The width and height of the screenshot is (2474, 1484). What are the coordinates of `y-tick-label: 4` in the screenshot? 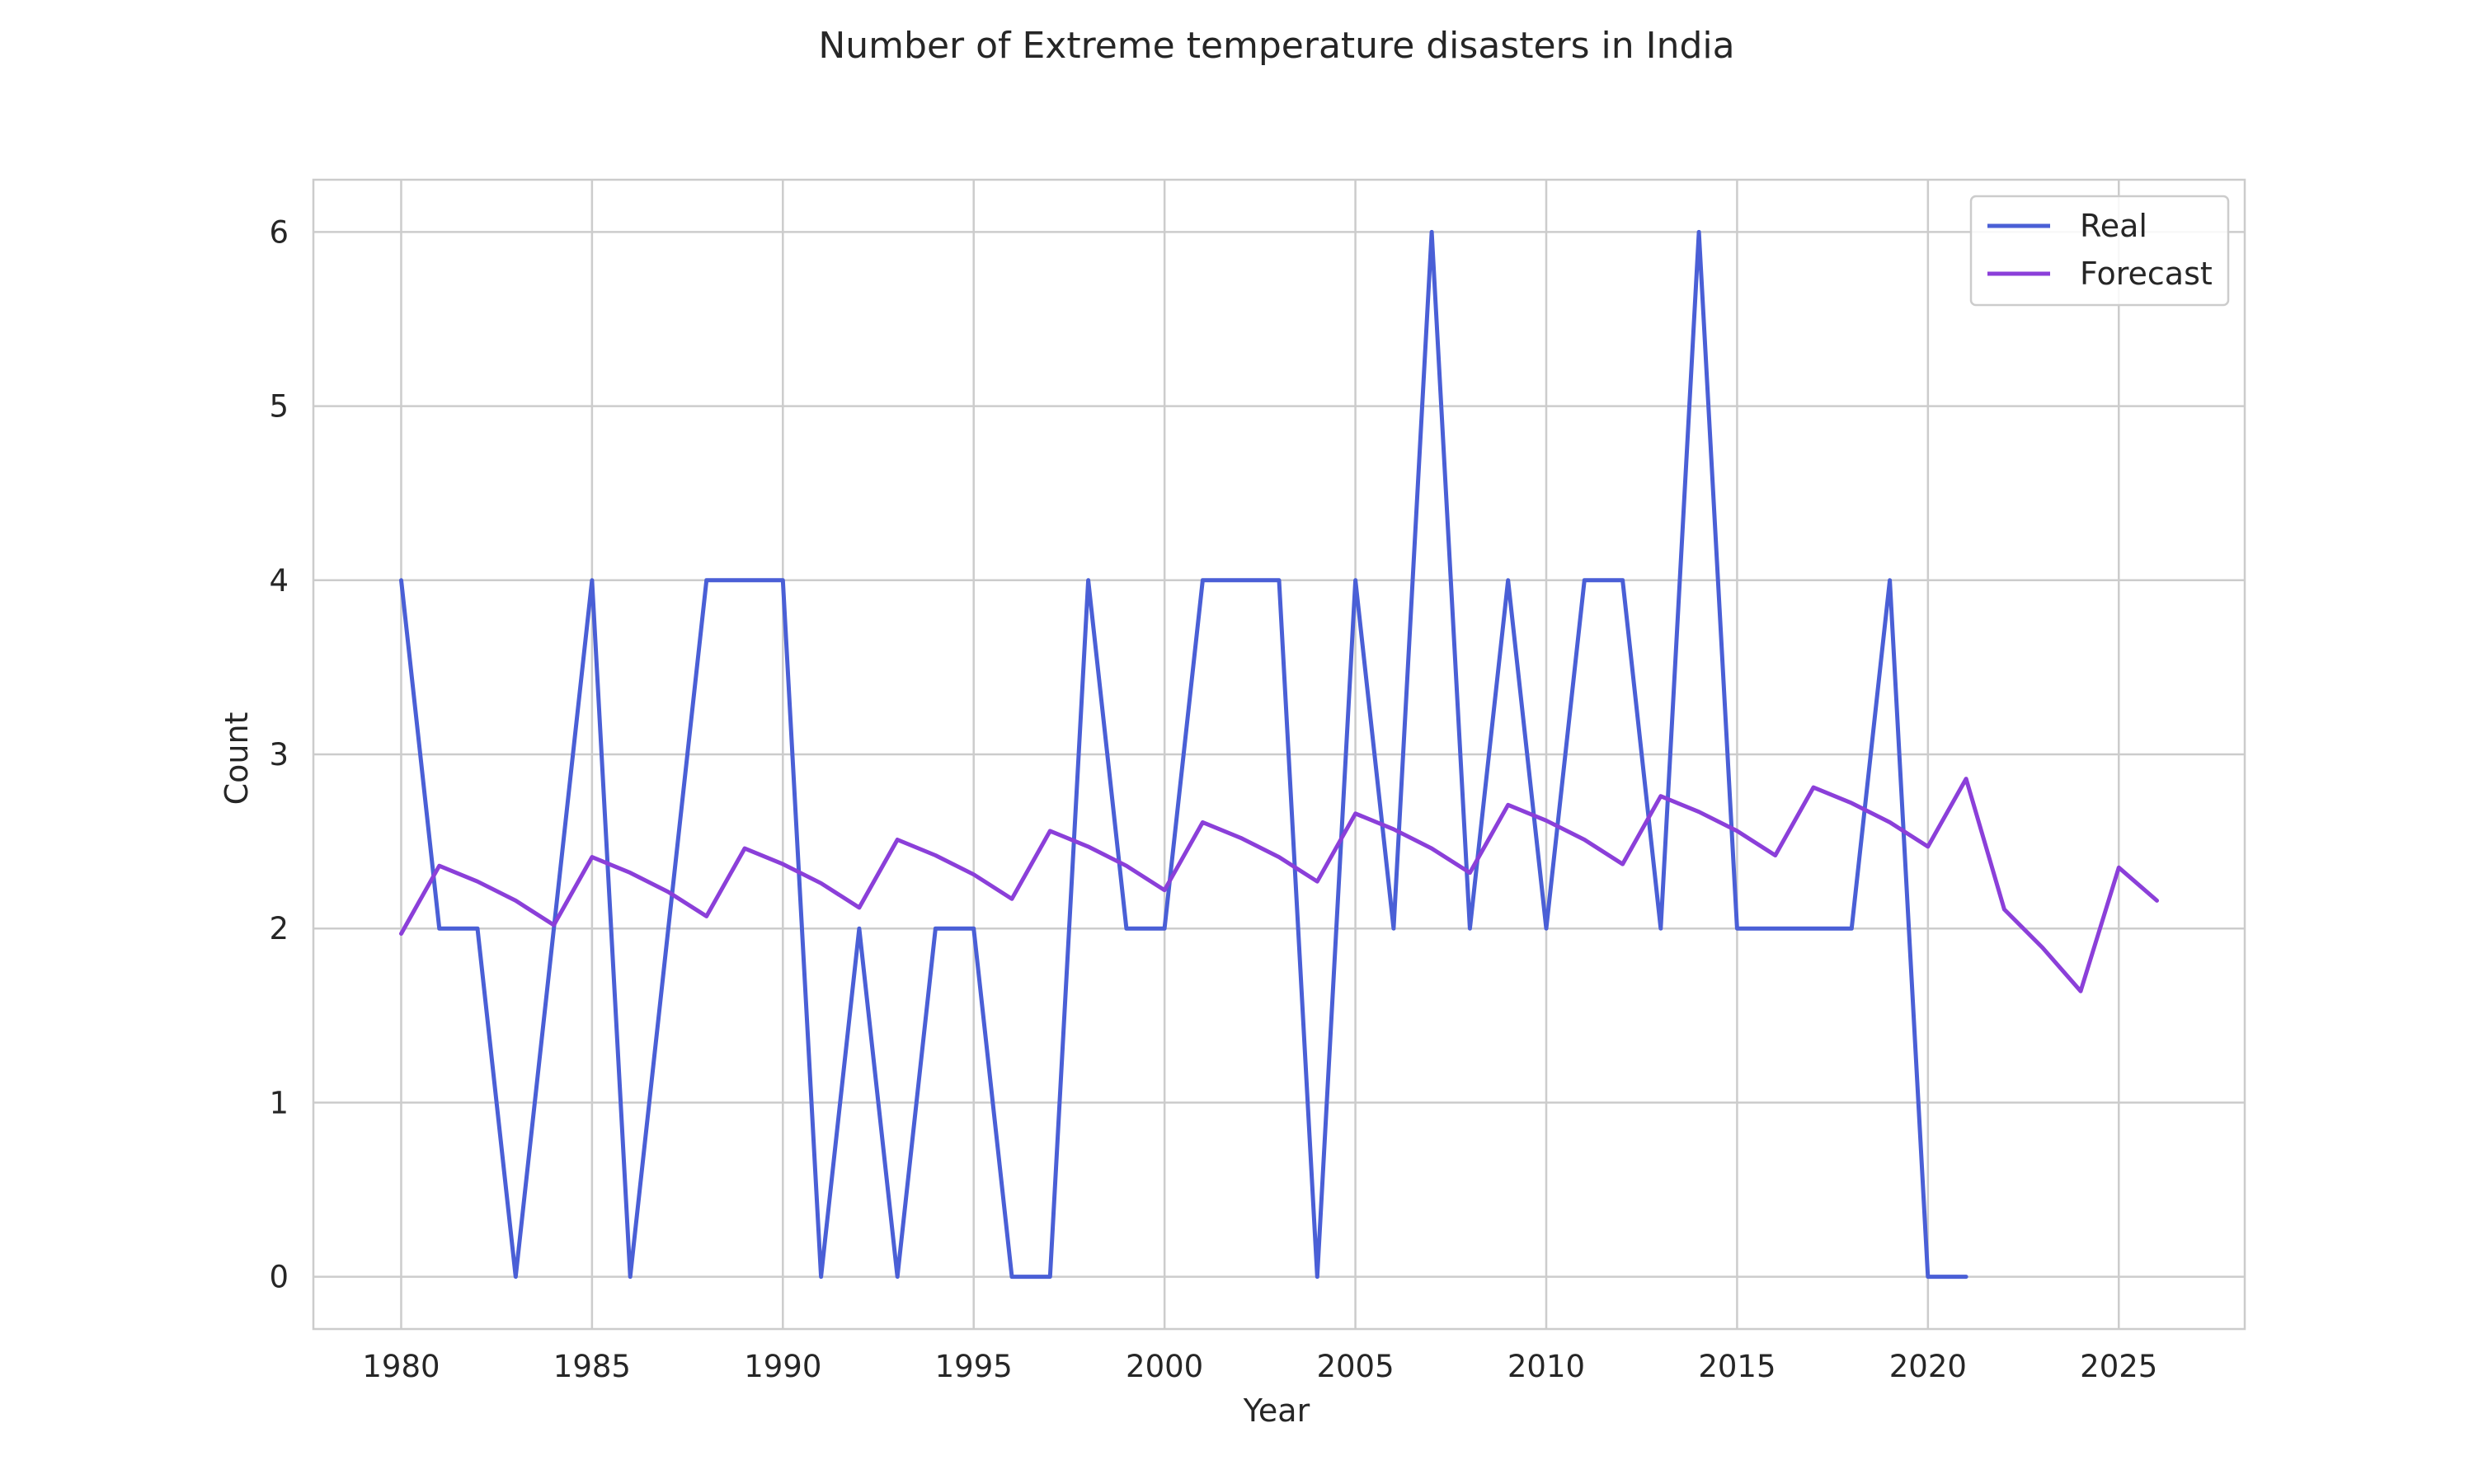 It's located at (279, 581).